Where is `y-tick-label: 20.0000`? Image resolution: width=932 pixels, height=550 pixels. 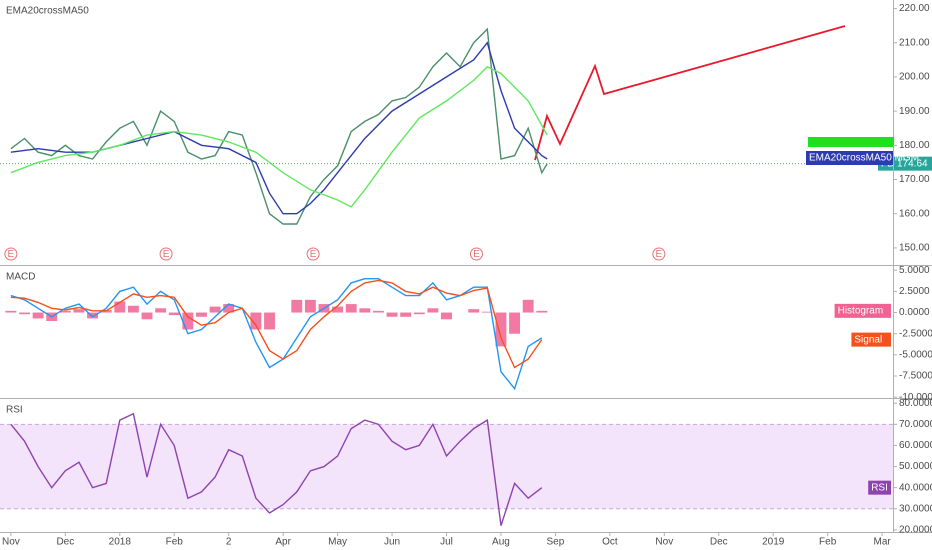 y-tick-label: 20.0000 is located at coordinates (915, 530).